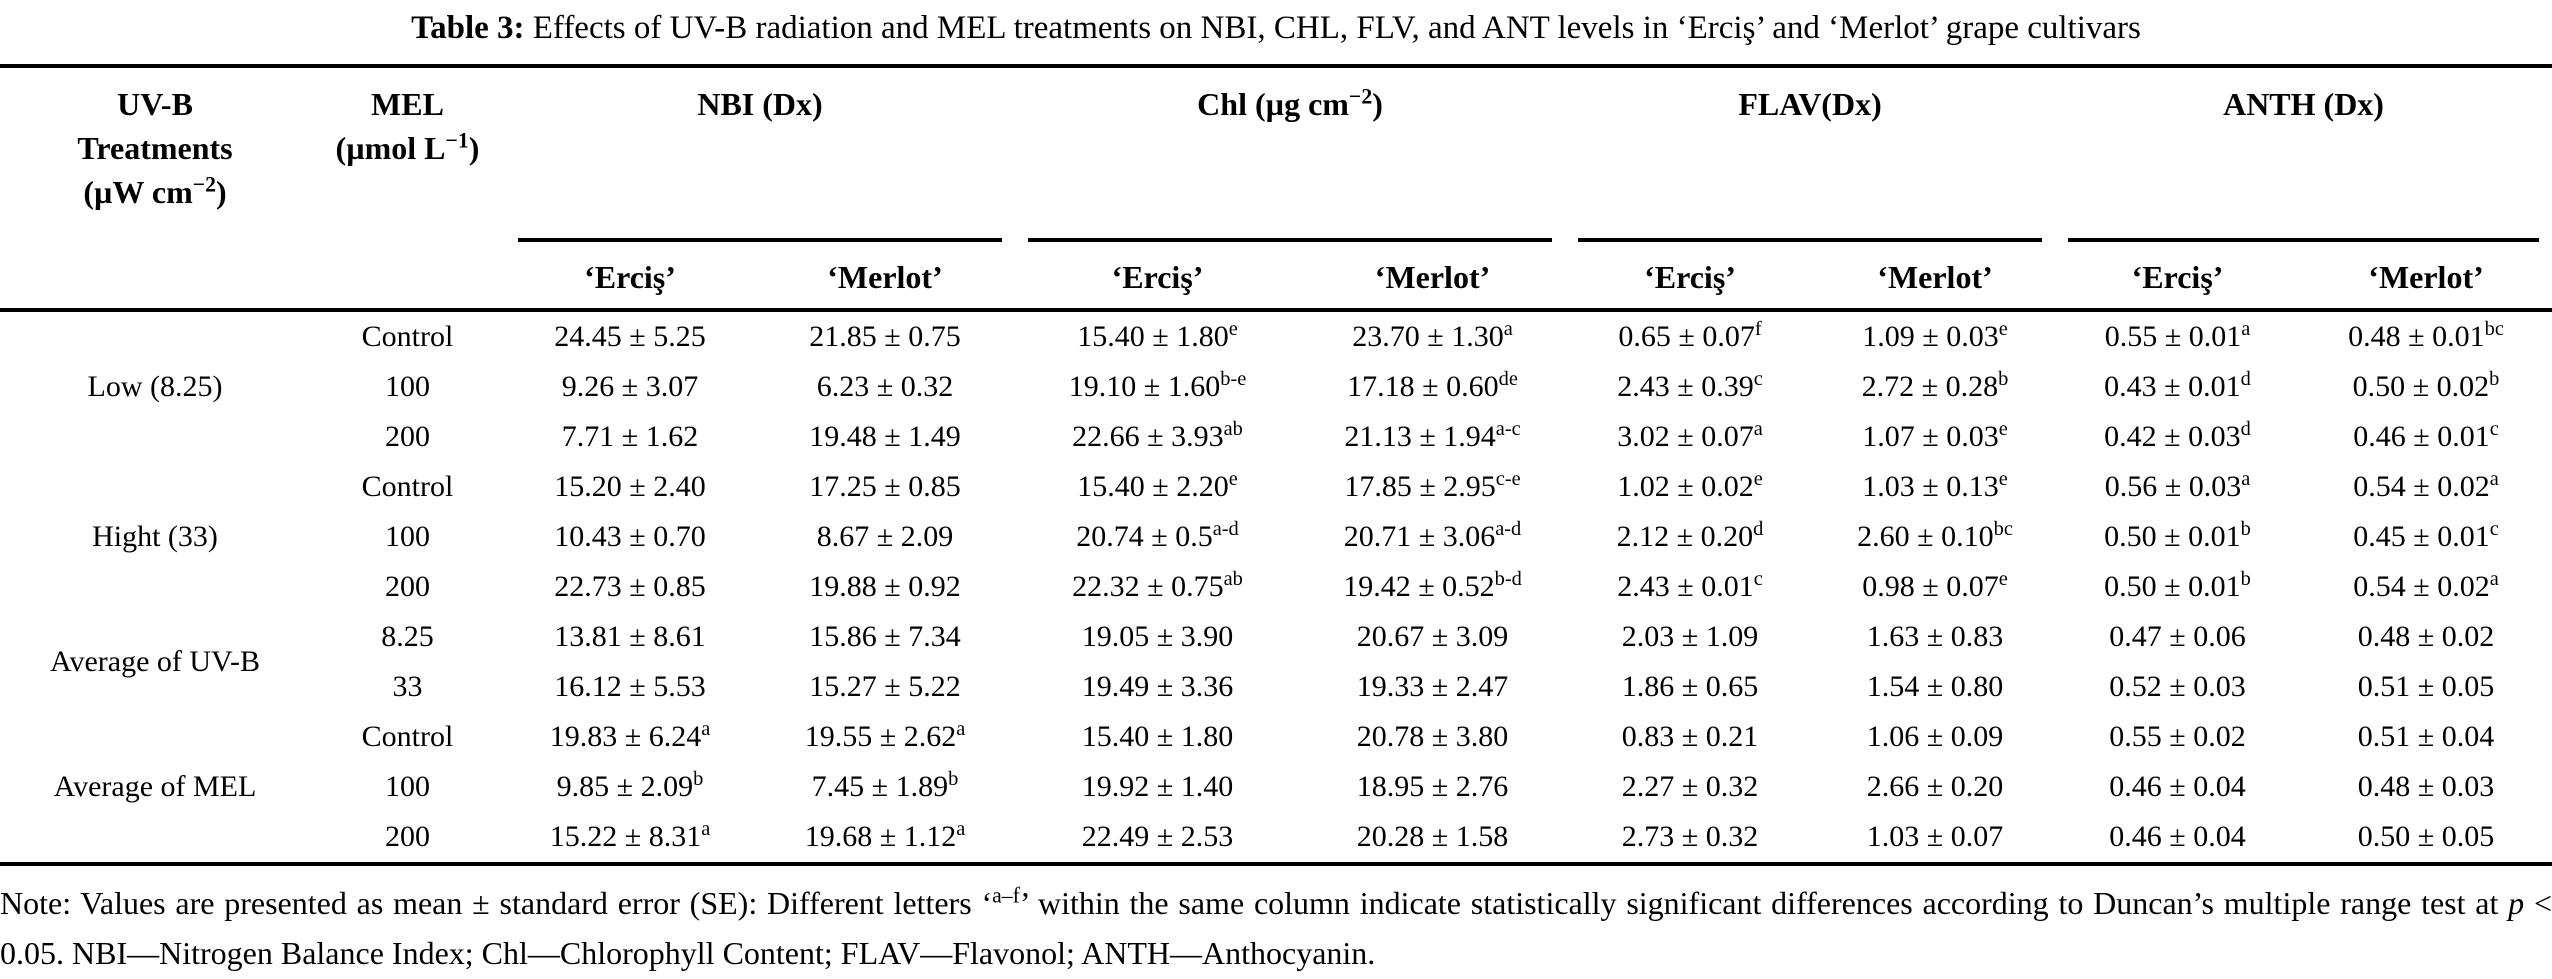  Describe the element at coordinates (630, 586) in the screenshot. I see `value-cell: 22.73 ± 0.85` at that location.